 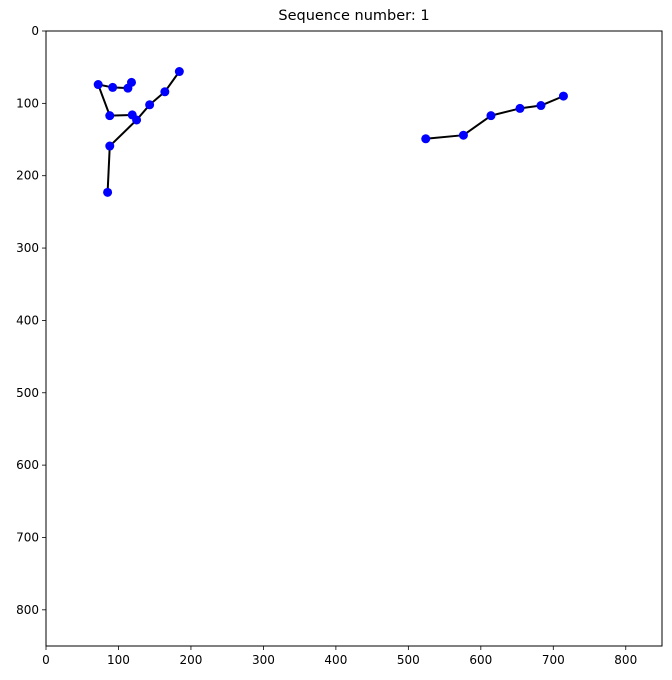 I want to click on x-tick-label: 100, so click(x=118, y=660).